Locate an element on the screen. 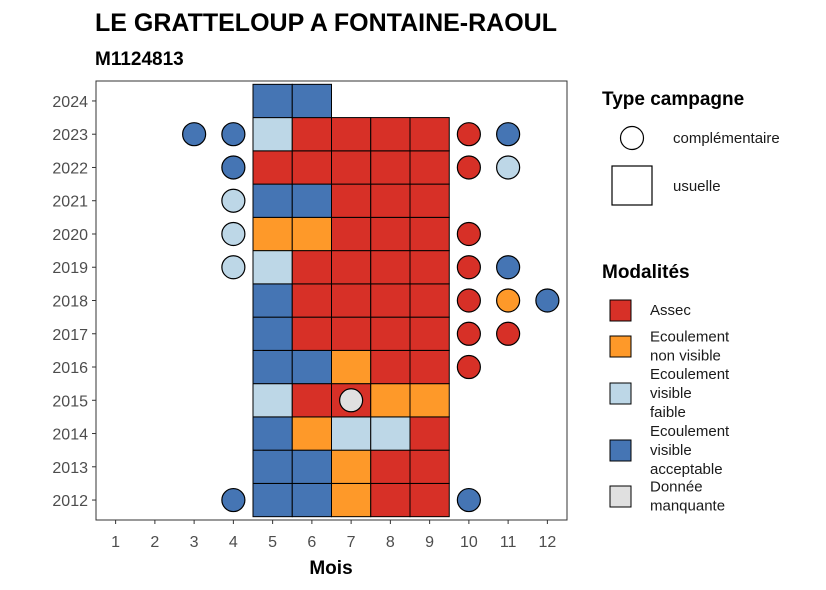  legend-item-label: faible is located at coordinates (668, 412).